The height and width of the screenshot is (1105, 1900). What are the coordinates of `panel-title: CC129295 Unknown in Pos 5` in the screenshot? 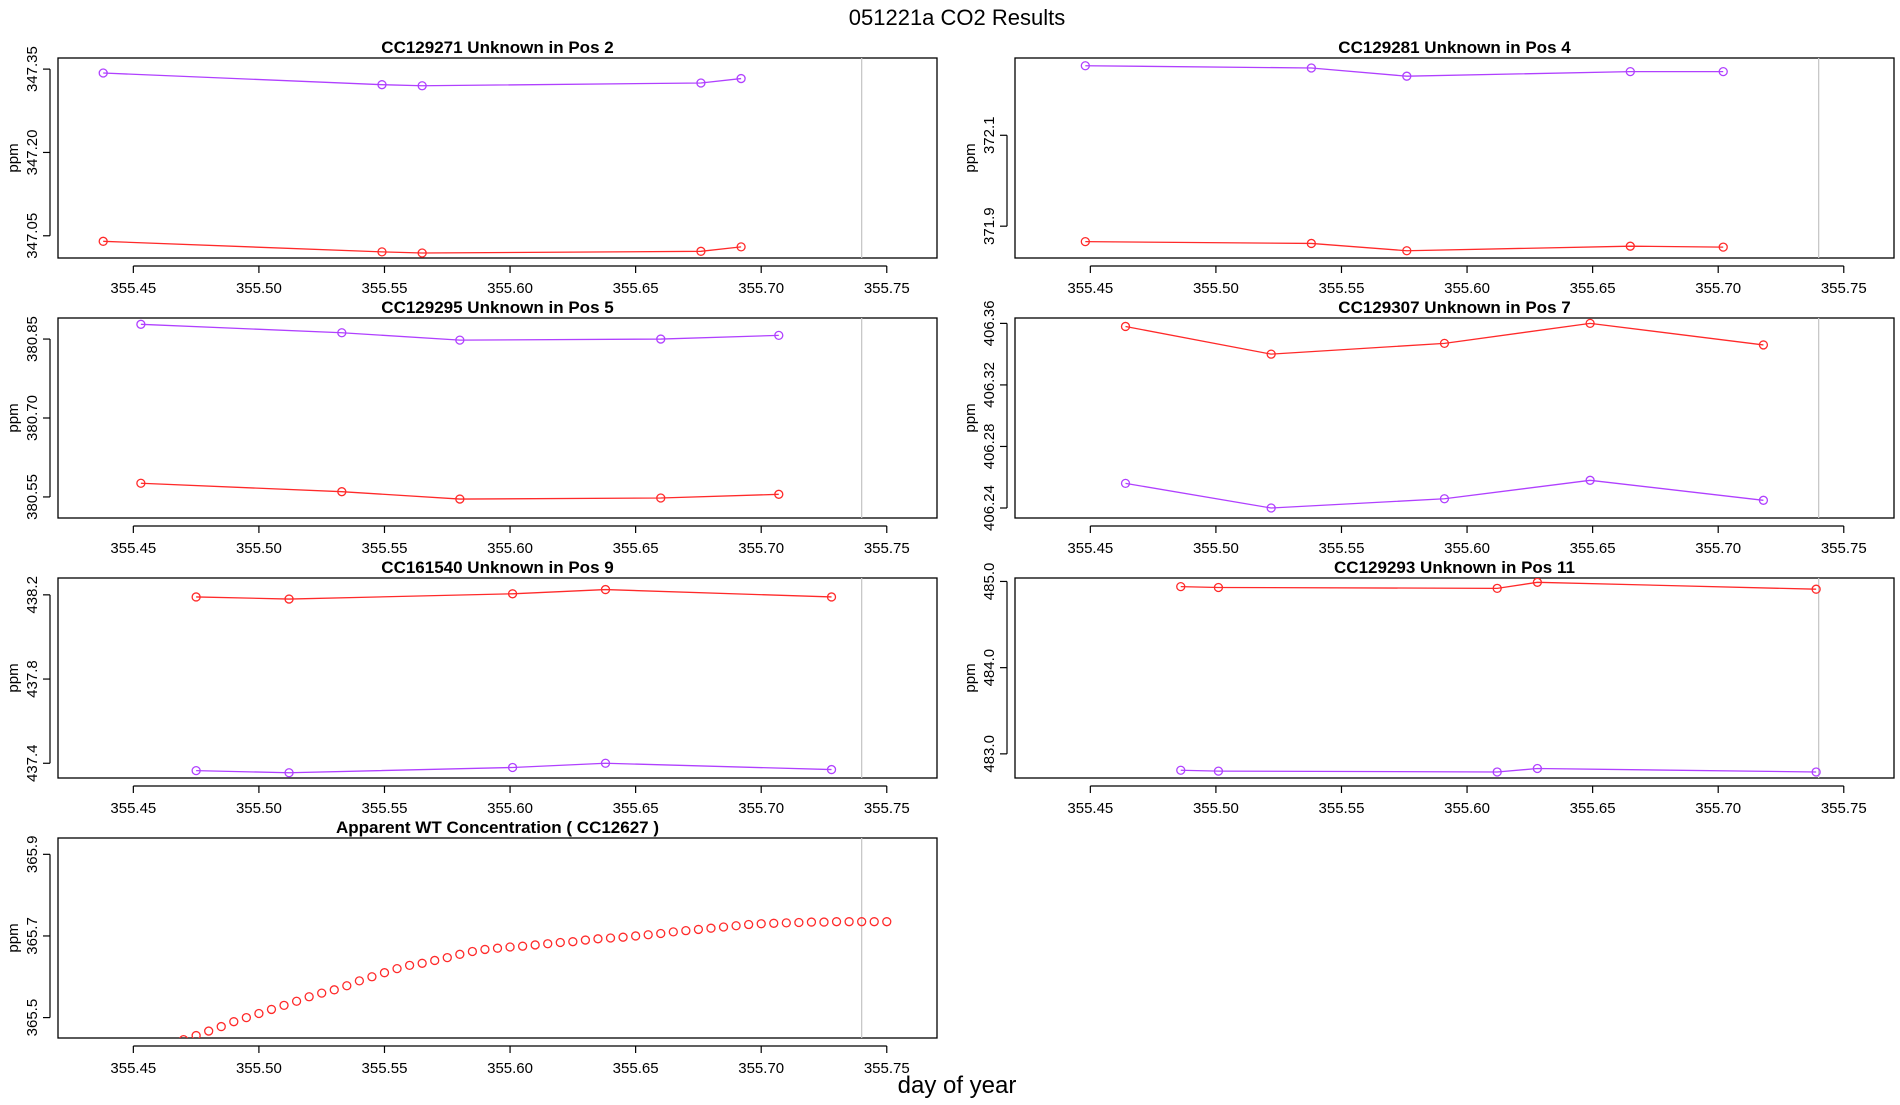 It's located at (497, 307).